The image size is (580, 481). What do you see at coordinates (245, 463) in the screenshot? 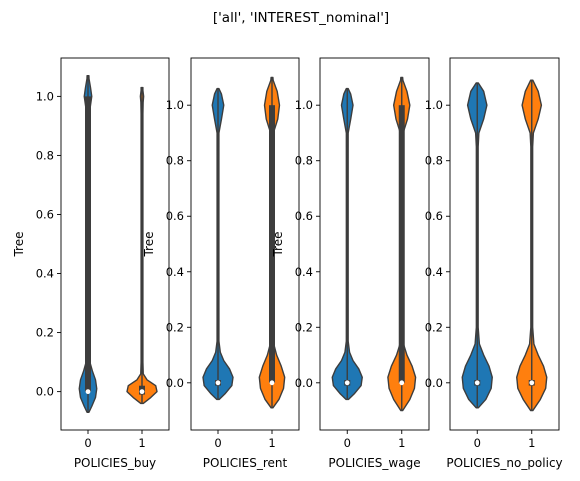
I see `x-axis-label: POLICIES_rent` at bounding box center [245, 463].